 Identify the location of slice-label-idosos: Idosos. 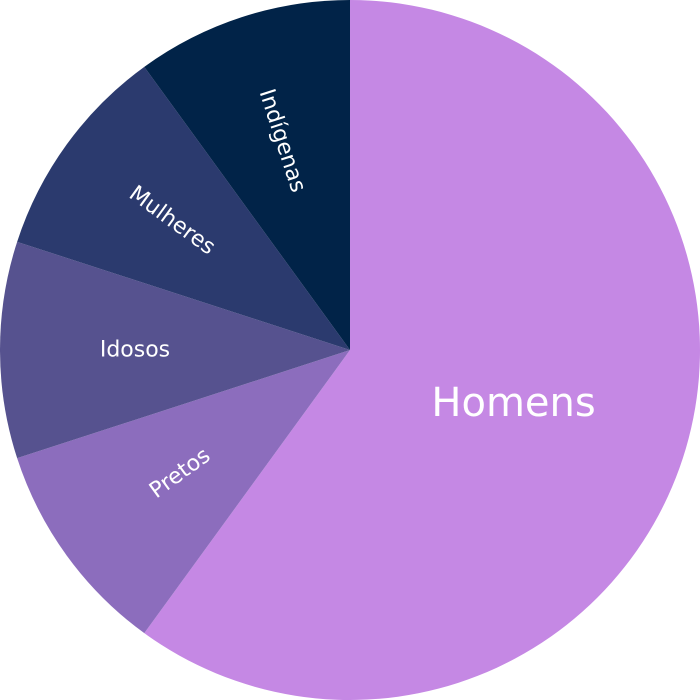
(135, 350).